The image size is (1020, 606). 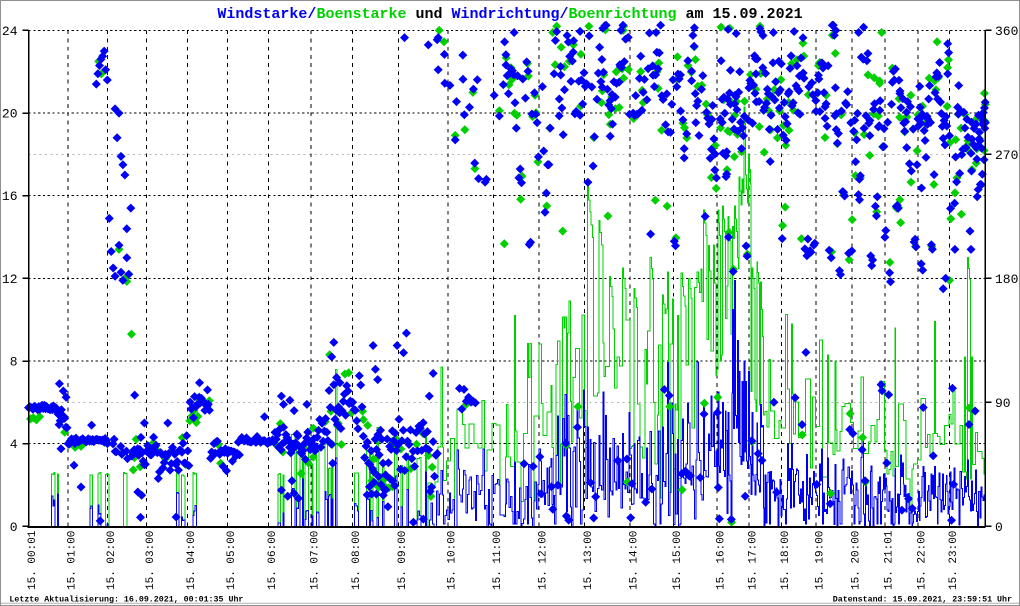 I want to click on svg-text: 8, so click(x=14, y=362).